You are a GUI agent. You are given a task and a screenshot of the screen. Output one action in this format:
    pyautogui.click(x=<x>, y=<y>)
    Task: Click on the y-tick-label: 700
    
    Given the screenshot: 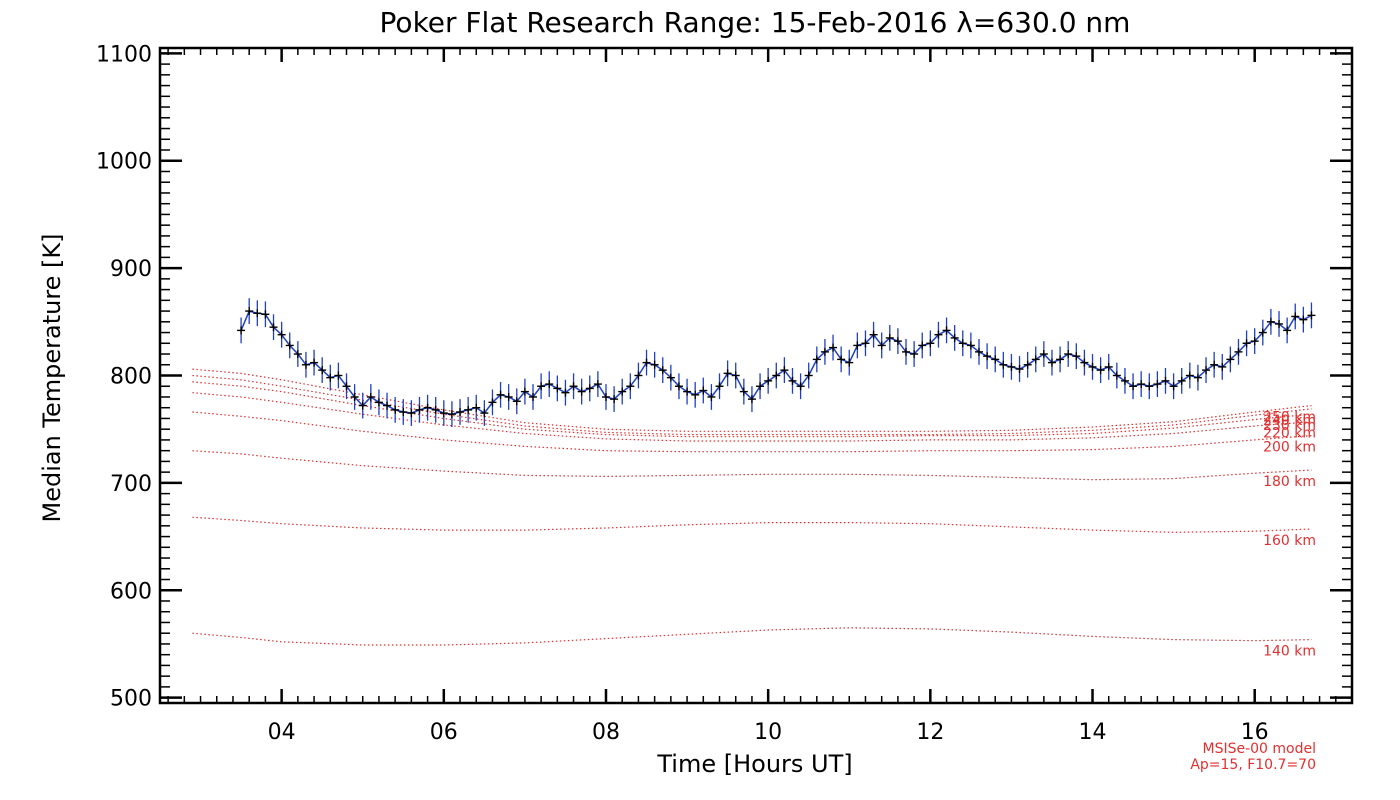 What is the action you would take?
    pyautogui.click(x=131, y=484)
    